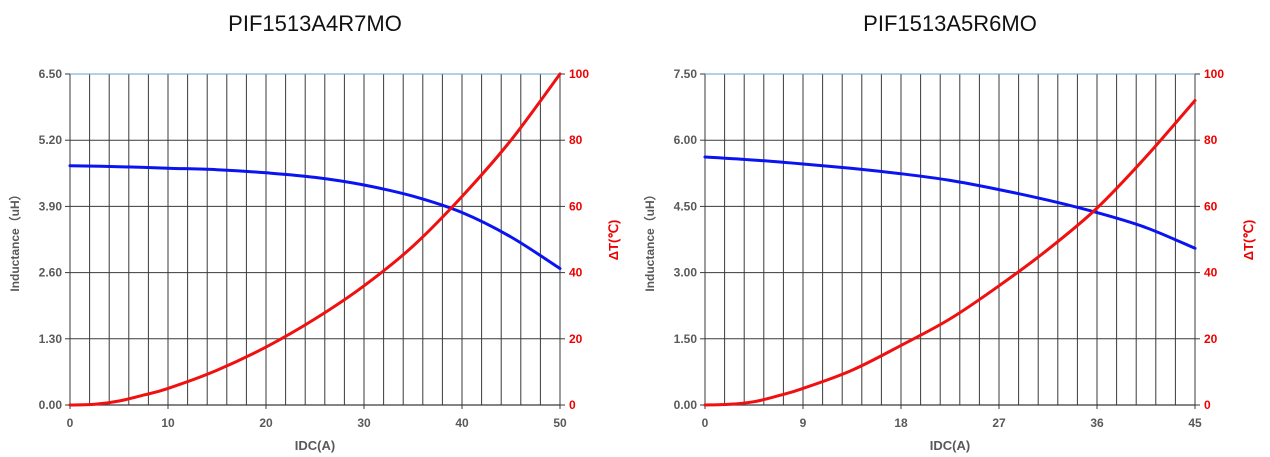 This screenshot has width=1270, height=457. What do you see at coordinates (168, 423) in the screenshot?
I see `x-tick-label: 10` at bounding box center [168, 423].